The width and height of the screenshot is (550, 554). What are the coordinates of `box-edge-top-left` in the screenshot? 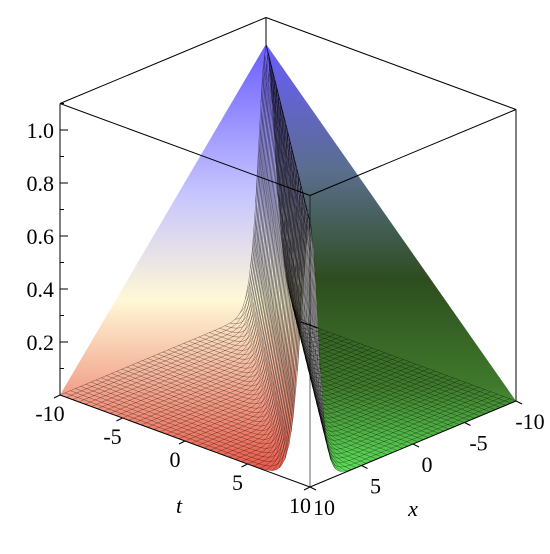 It's located at (185, 149).